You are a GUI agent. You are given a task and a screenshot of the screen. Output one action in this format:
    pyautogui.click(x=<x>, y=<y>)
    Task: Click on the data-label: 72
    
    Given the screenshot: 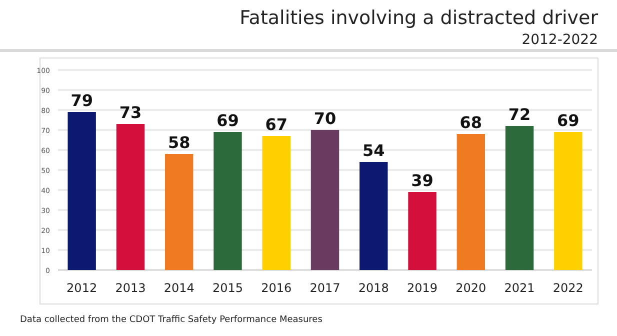 What is the action you would take?
    pyautogui.click(x=519, y=114)
    